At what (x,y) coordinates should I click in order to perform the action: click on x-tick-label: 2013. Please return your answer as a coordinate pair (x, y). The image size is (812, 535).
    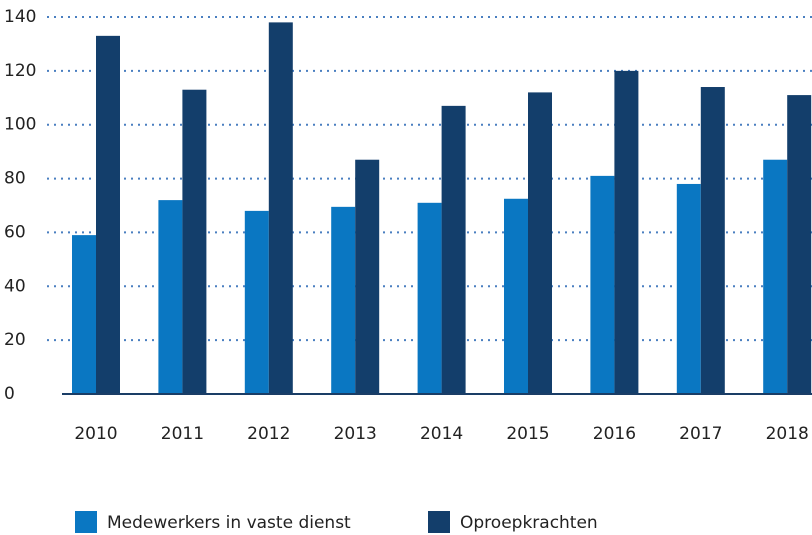
    Looking at the image, I should click on (355, 434).